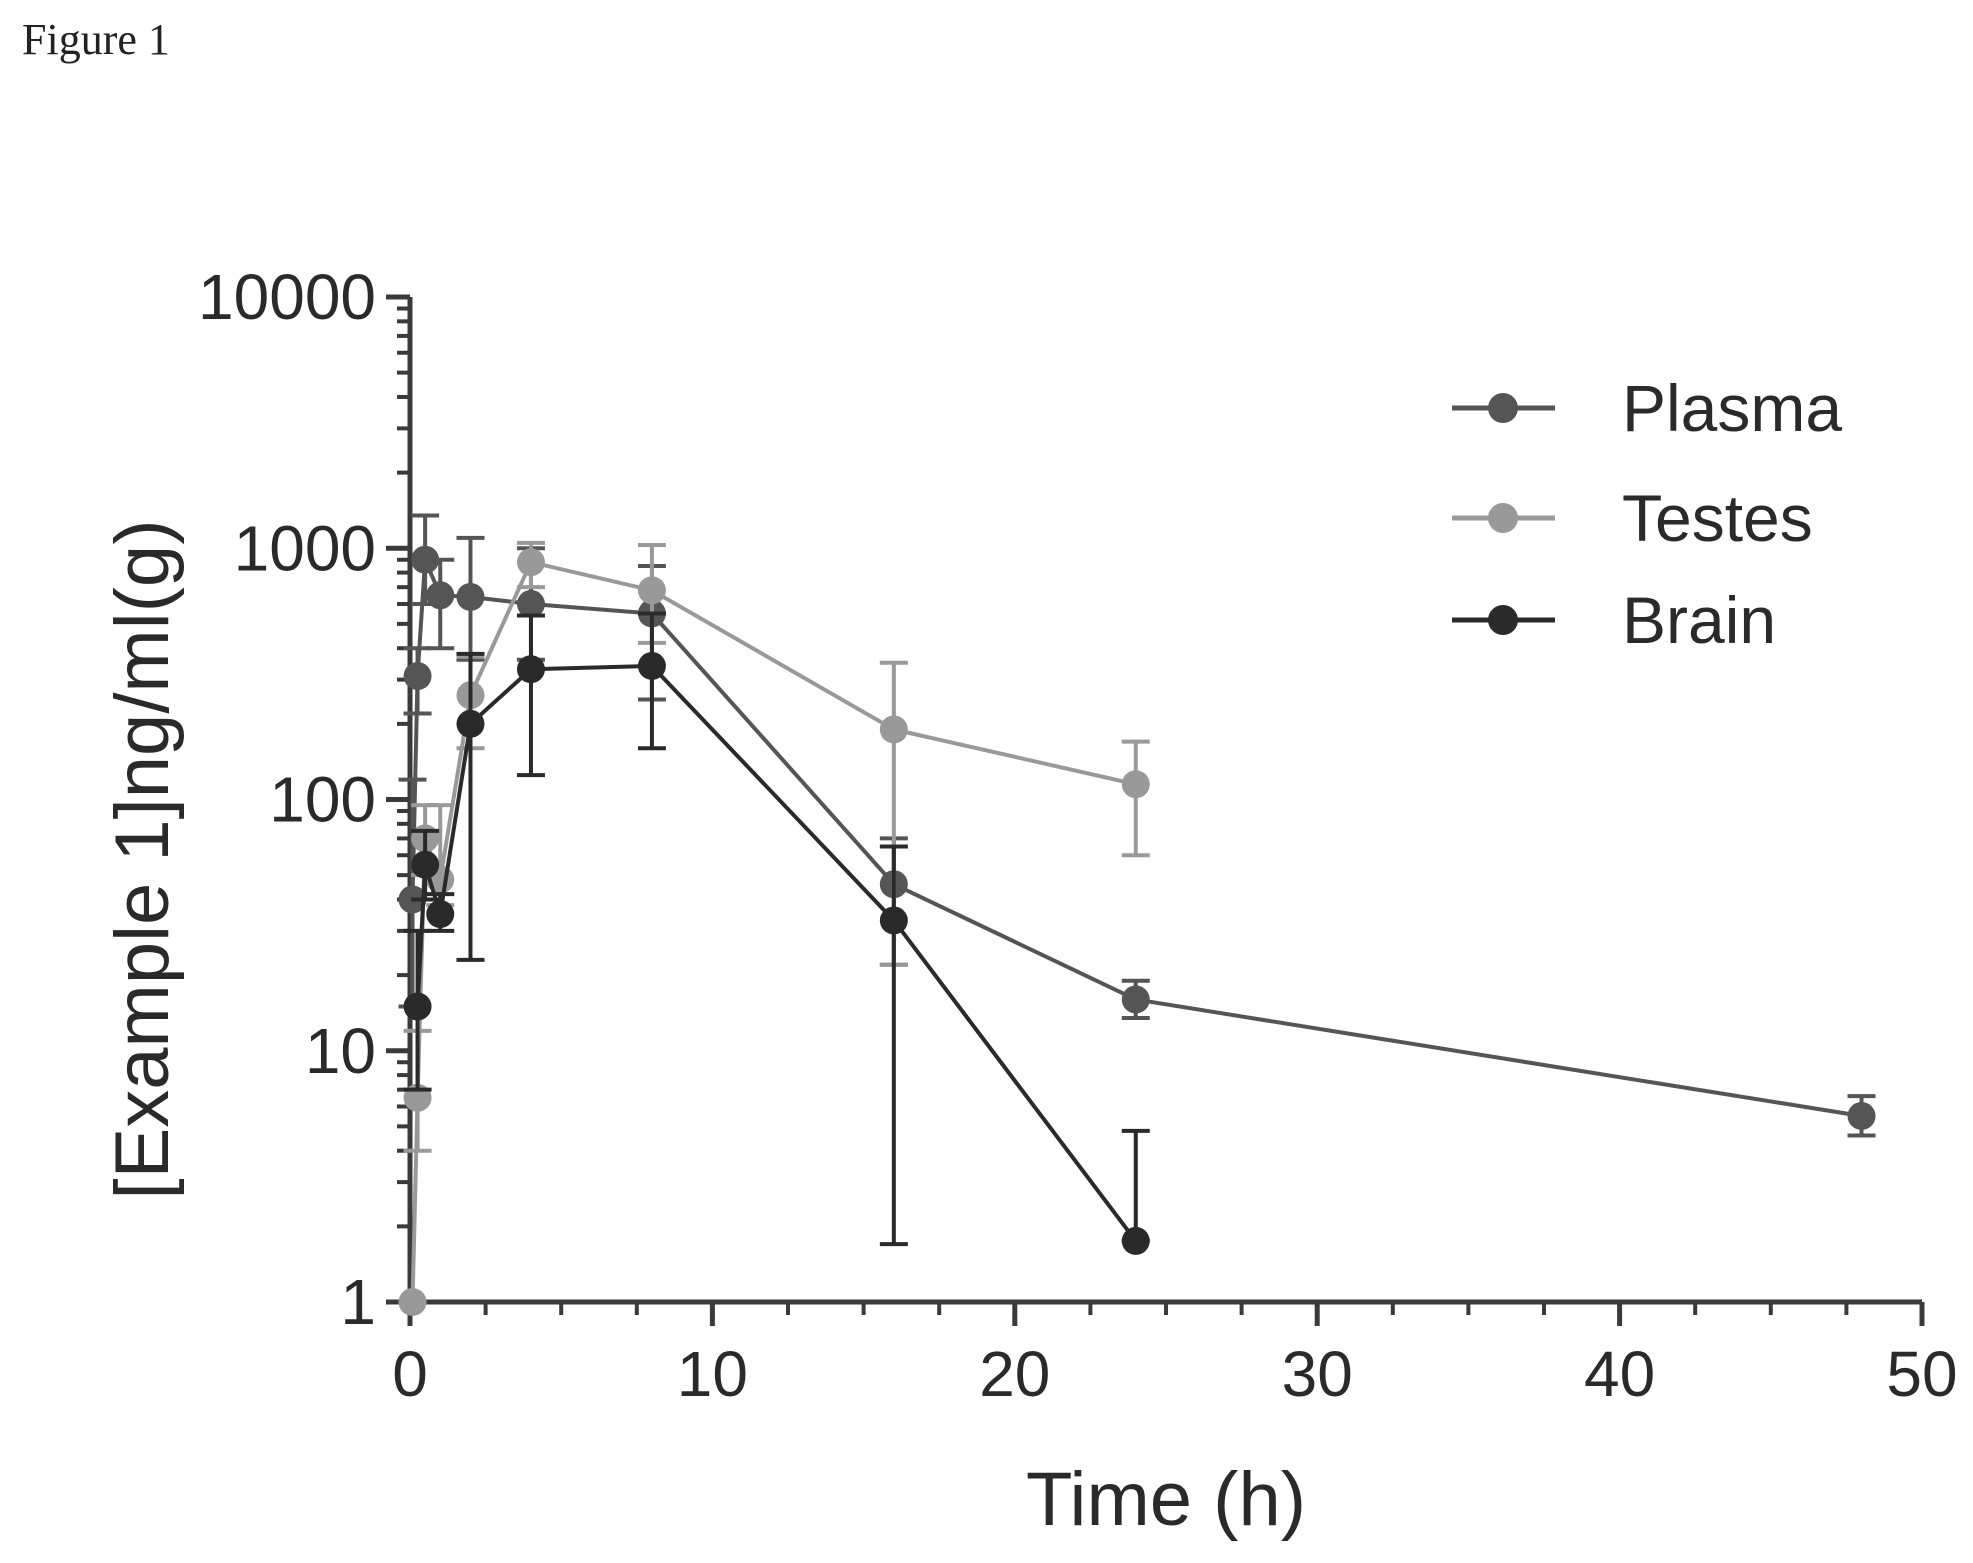 The image size is (1973, 1563). I want to click on legend-label: Brain, so click(1699, 620).